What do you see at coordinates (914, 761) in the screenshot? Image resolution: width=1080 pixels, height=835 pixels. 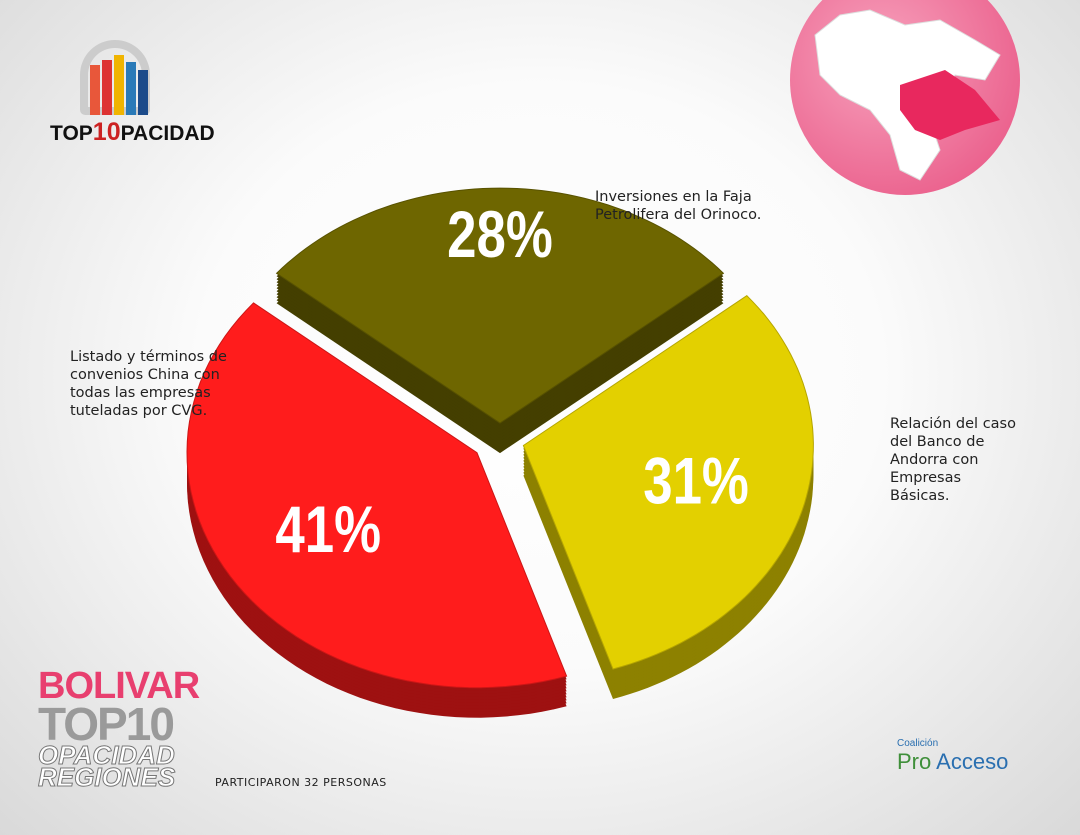 I see `partner-name: Pro` at bounding box center [914, 761].